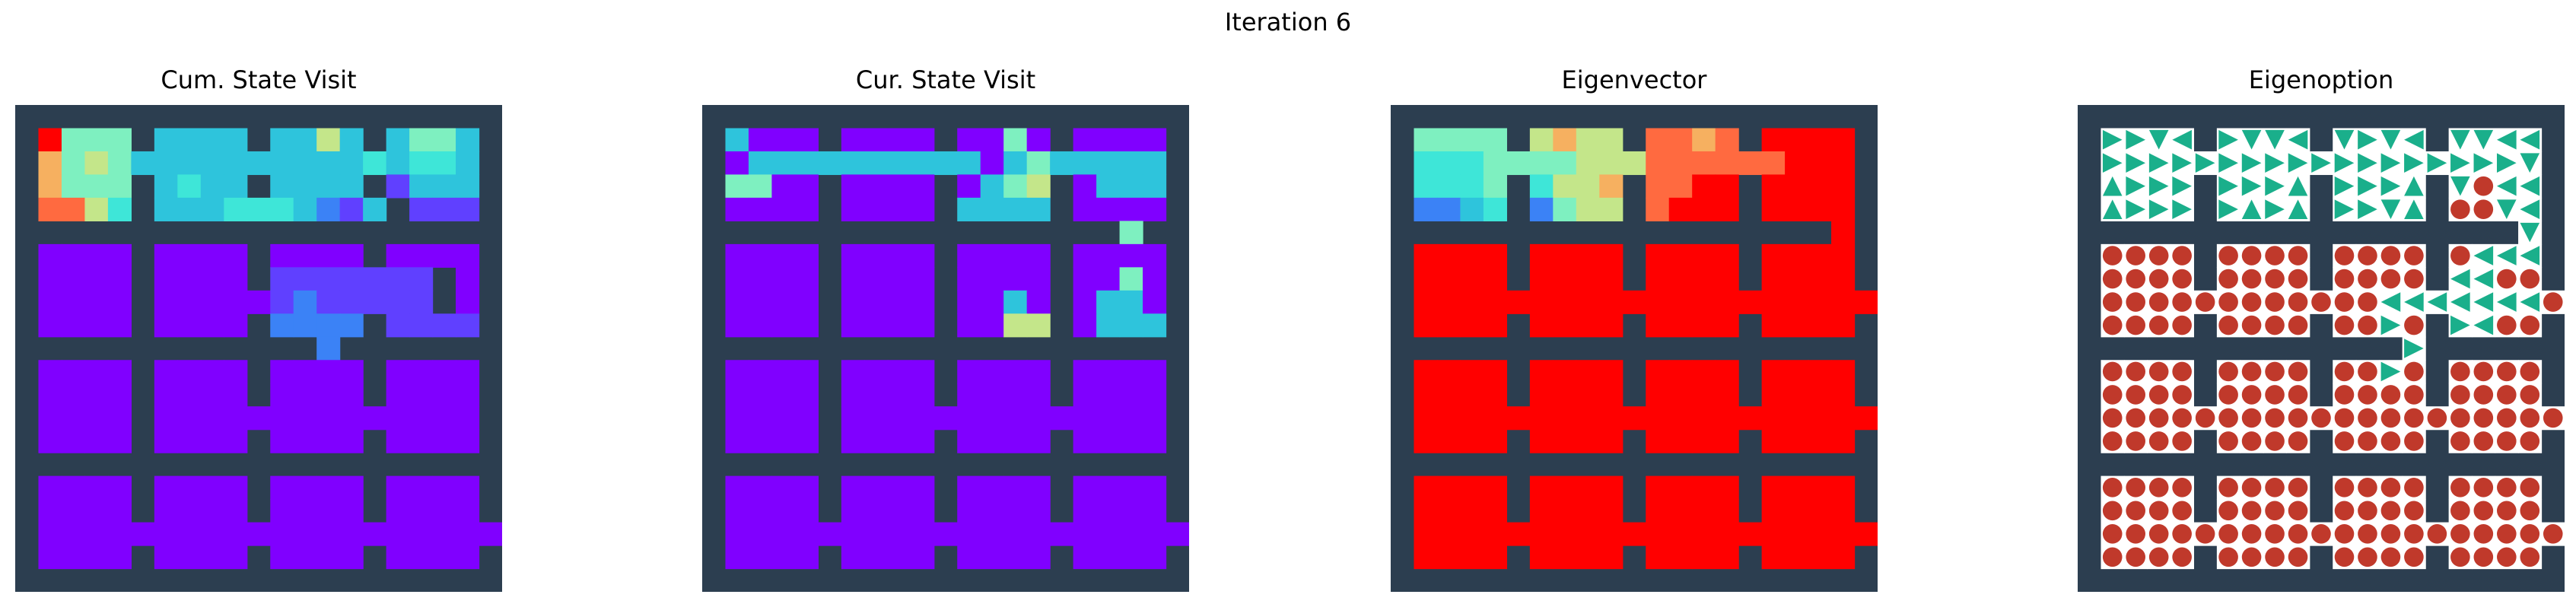 The image size is (2576, 604). Describe the element at coordinates (2460, 186) in the screenshot. I see `policy-arrow-down` at that location.